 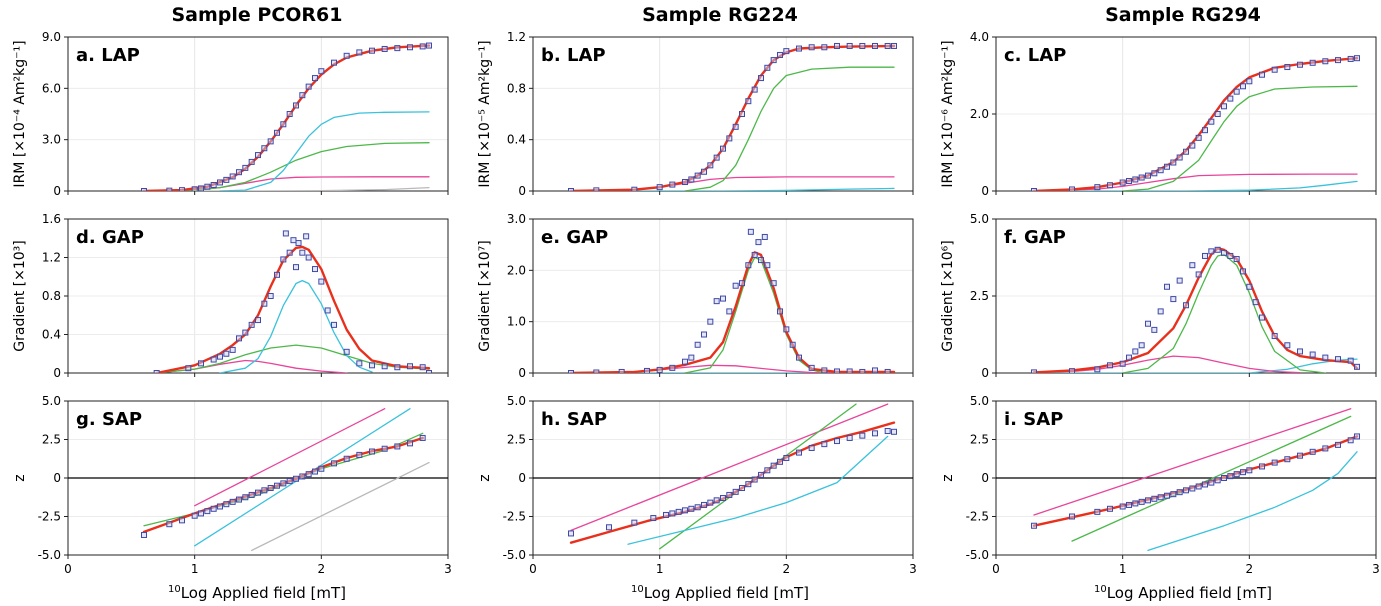 What do you see at coordinates (516, 322) in the screenshot?
I see `y-tick-label: 1.0` at bounding box center [516, 322].